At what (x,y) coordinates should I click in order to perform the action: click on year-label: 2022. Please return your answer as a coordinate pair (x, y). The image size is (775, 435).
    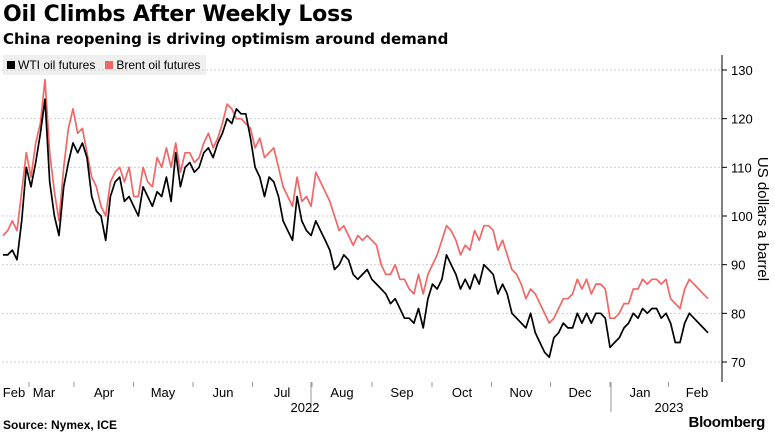
    Looking at the image, I should click on (305, 407).